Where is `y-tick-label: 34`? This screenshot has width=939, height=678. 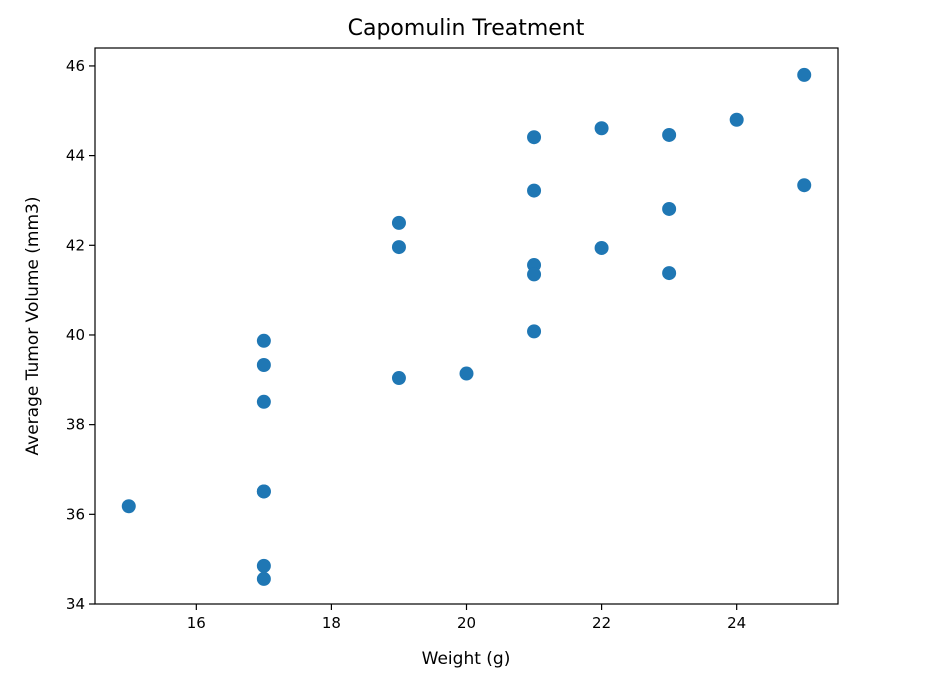
y-tick-label: 34 is located at coordinates (75, 604).